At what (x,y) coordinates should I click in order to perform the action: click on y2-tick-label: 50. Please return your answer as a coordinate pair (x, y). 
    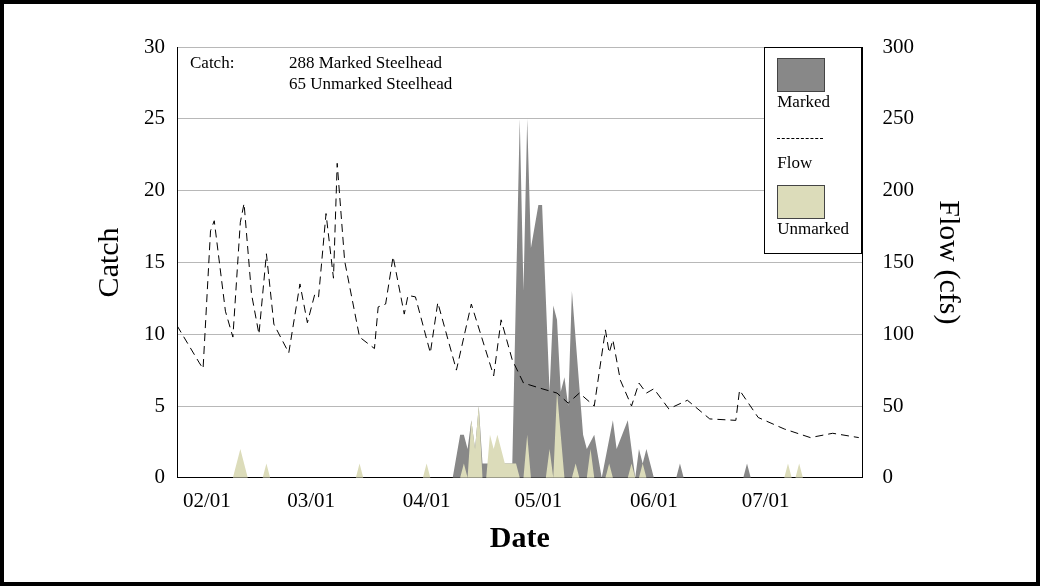
    Looking at the image, I should click on (893, 404).